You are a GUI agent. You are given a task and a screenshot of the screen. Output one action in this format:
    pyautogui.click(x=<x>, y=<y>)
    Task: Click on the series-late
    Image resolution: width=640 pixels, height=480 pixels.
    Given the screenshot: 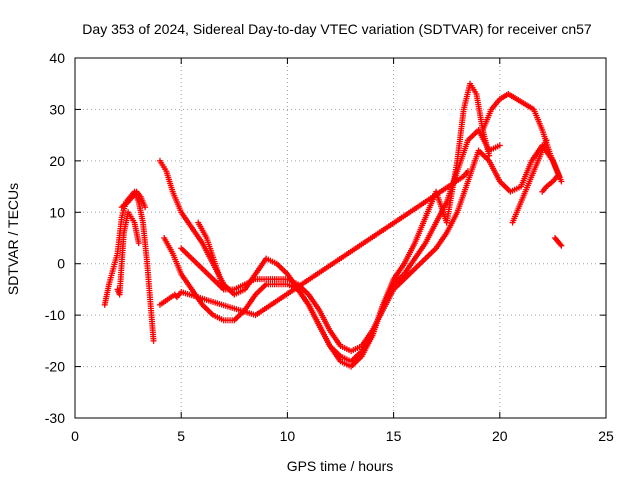 What is the action you would take?
    pyautogui.click(x=550, y=184)
    